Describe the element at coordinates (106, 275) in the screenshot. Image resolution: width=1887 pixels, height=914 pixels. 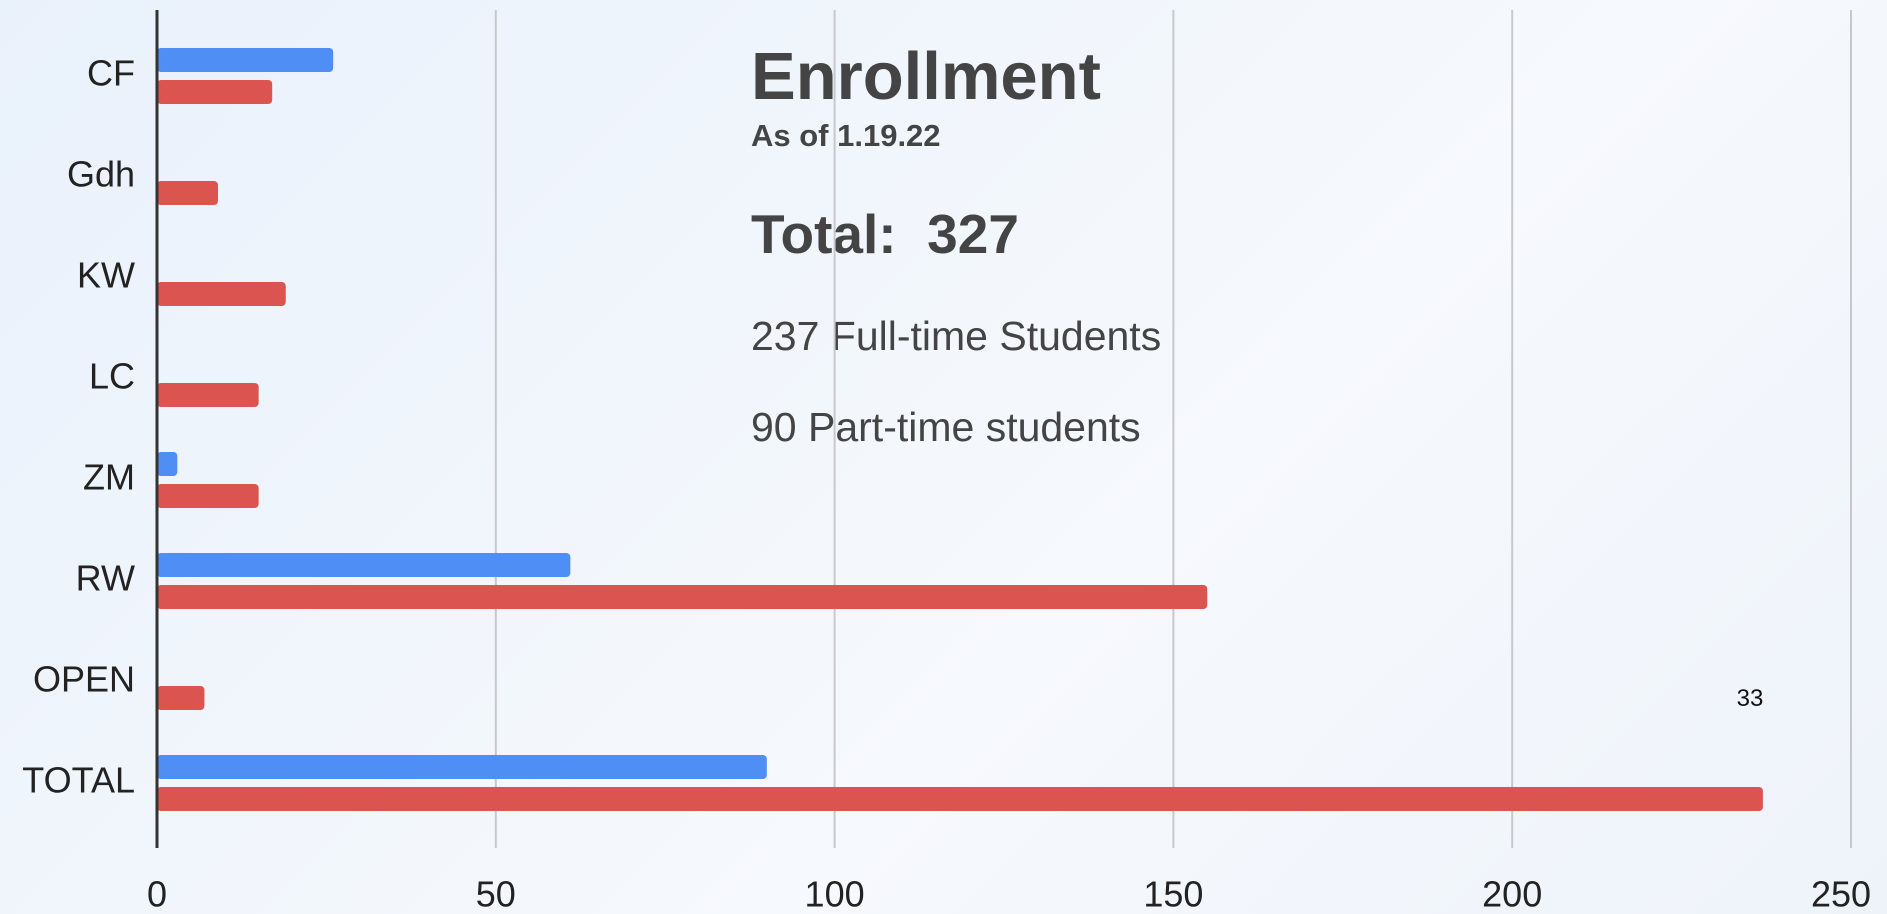
I see `y-tick-label: KW` at that location.